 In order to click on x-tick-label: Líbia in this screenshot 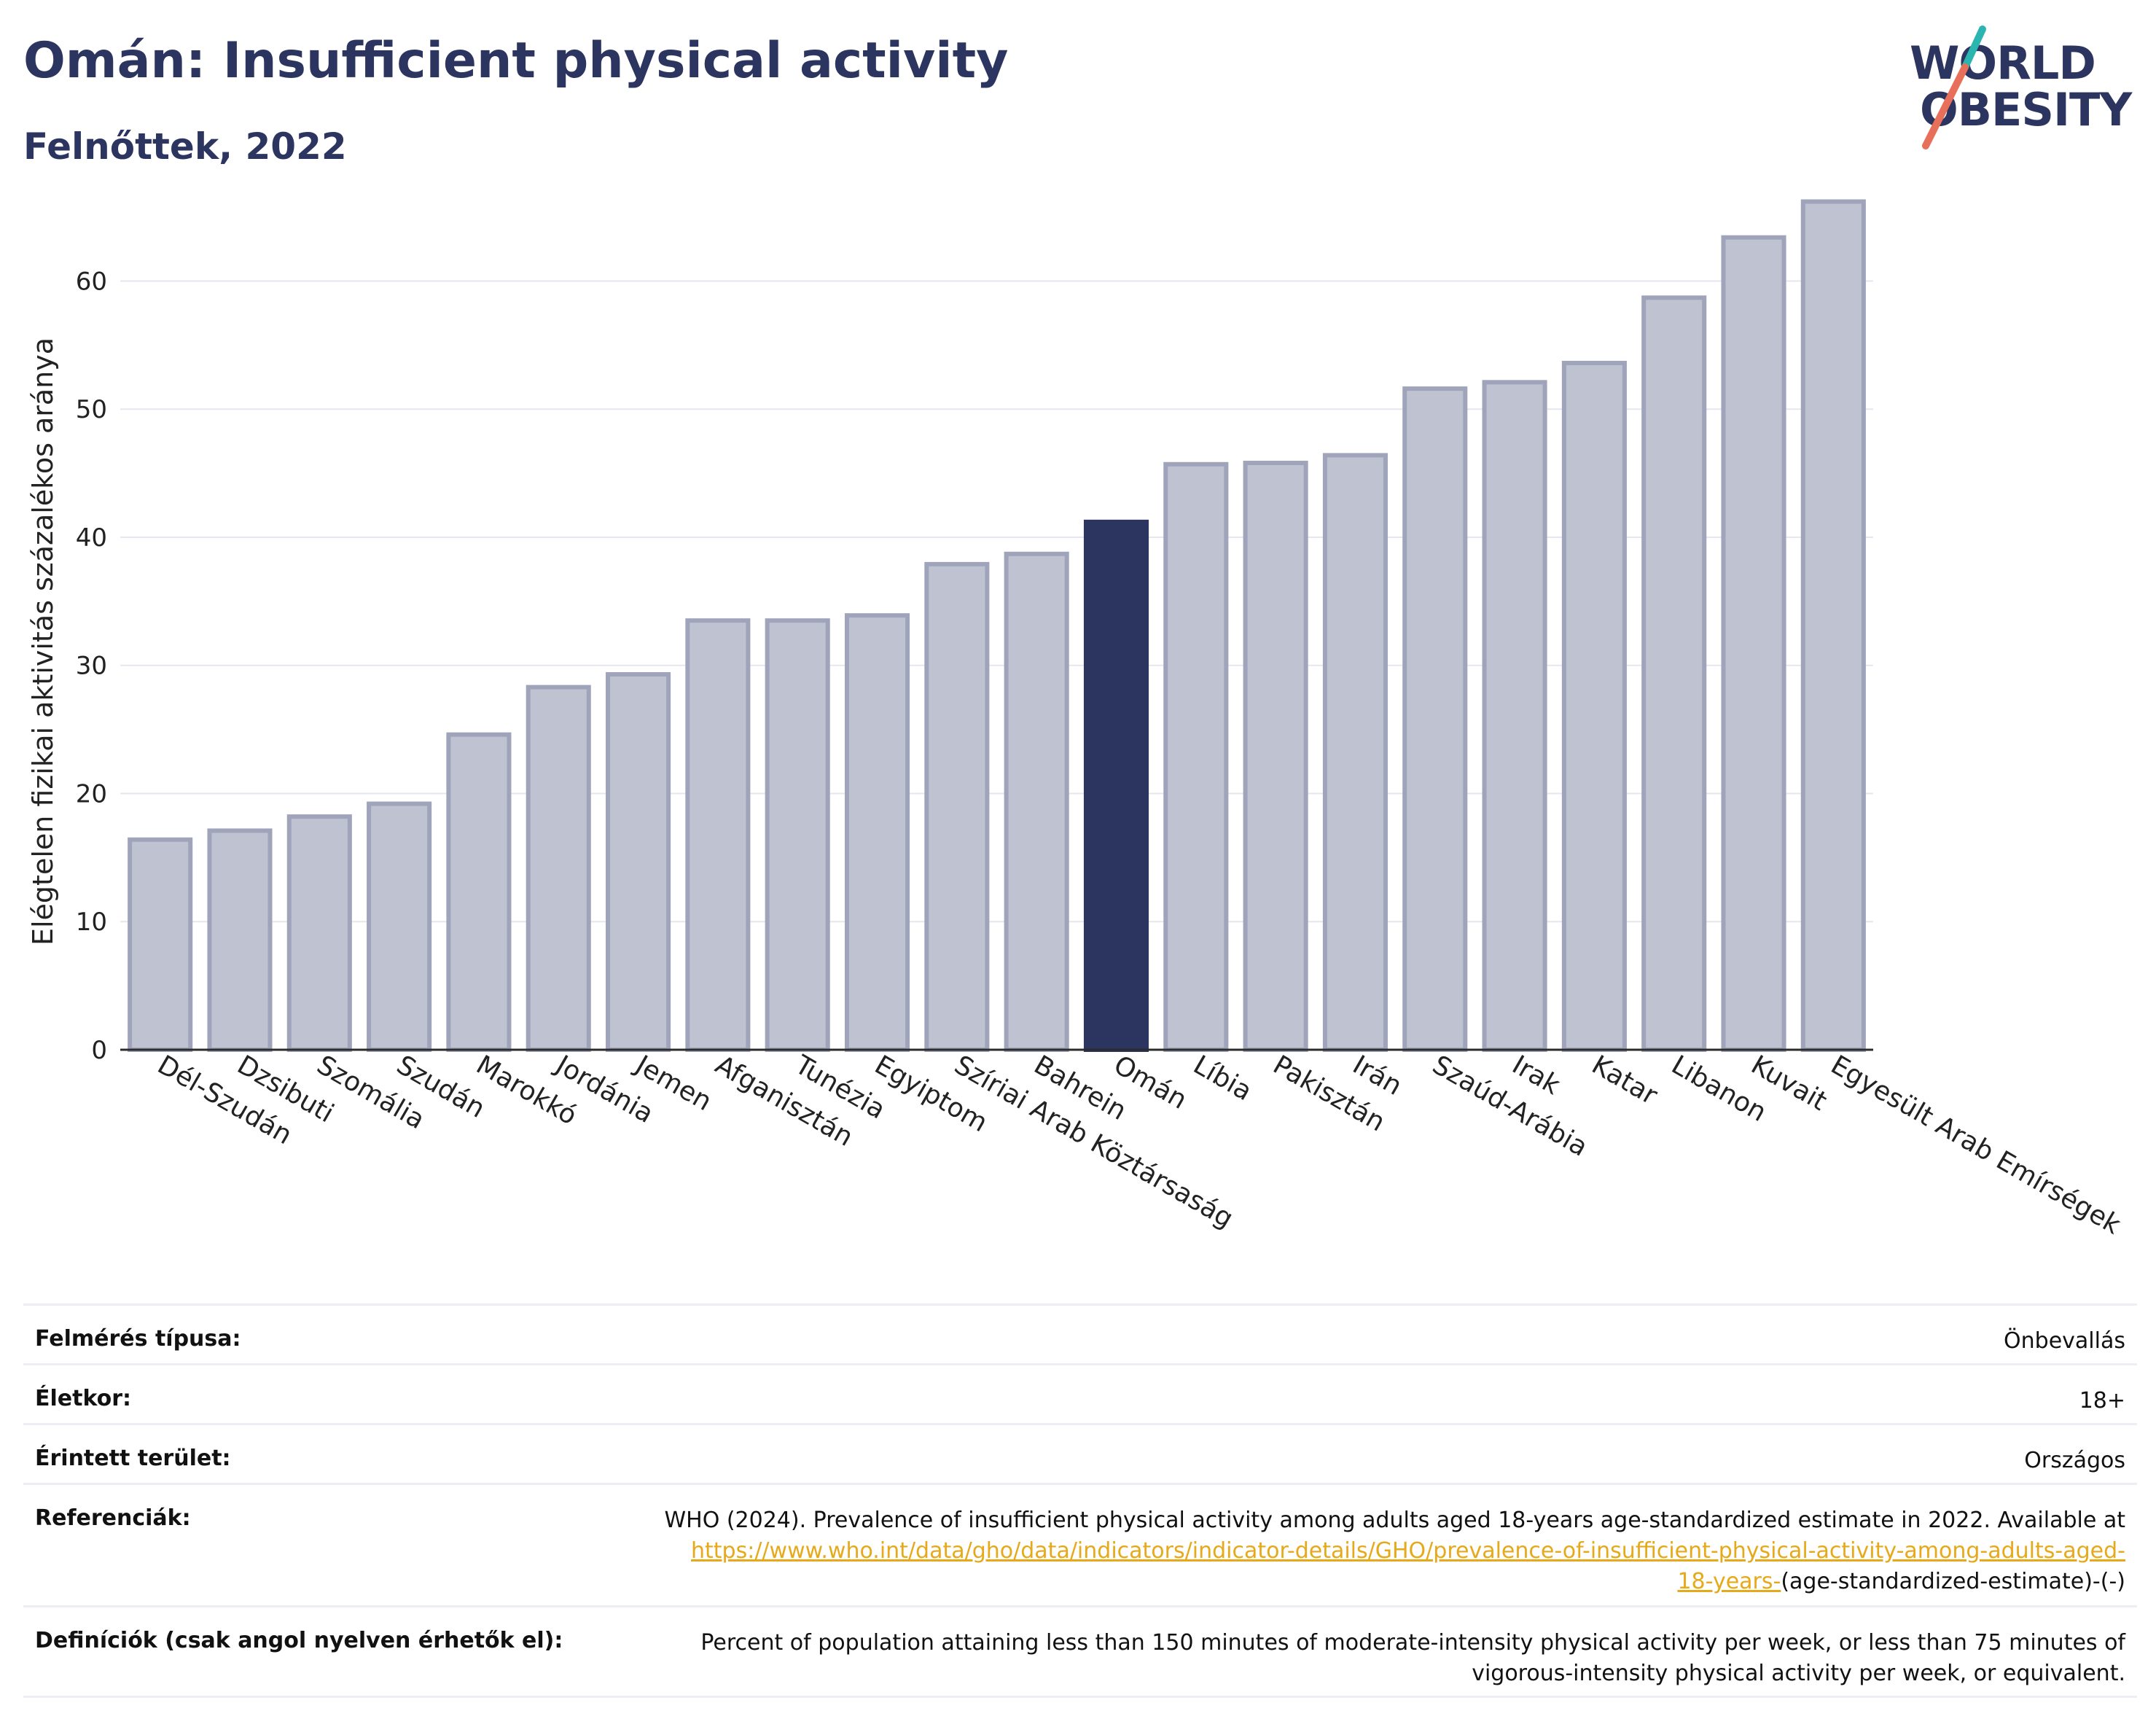, I will do `click(1223, 1078)`.